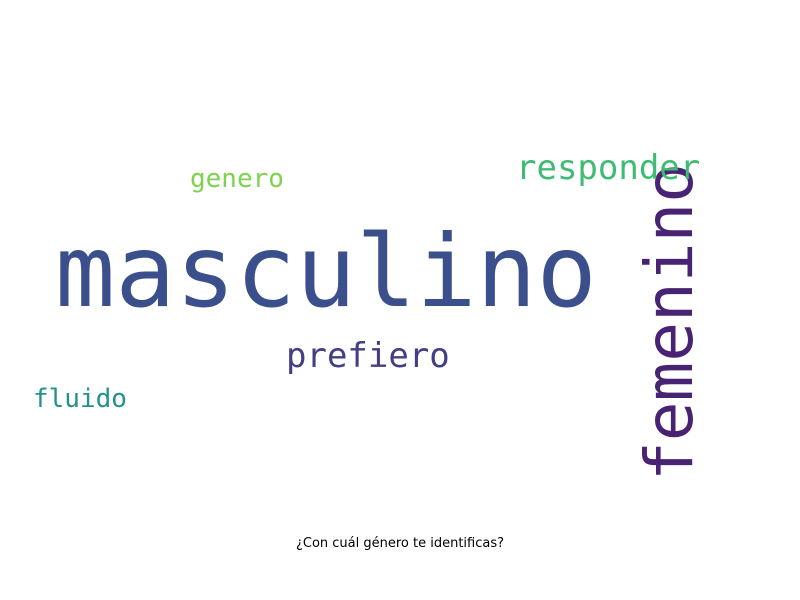  I want to click on word-masculino: masculino, so click(326, 271).